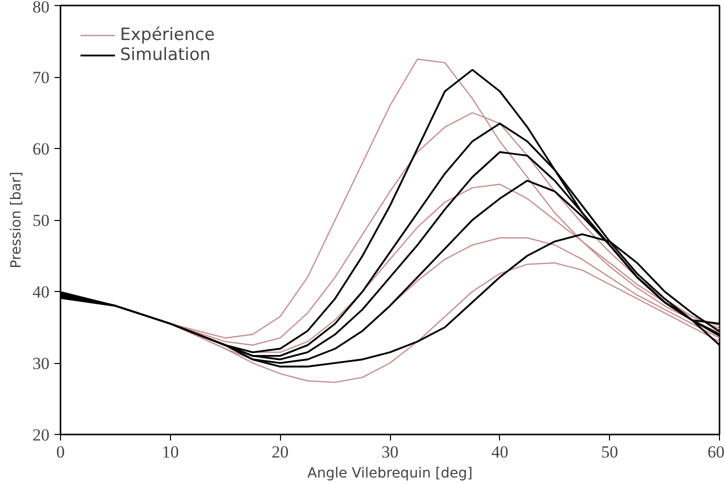  What do you see at coordinates (390, 474) in the screenshot?
I see `x-axis-title: Angle Vilebrequin [deg]` at bounding box center [390, 474].